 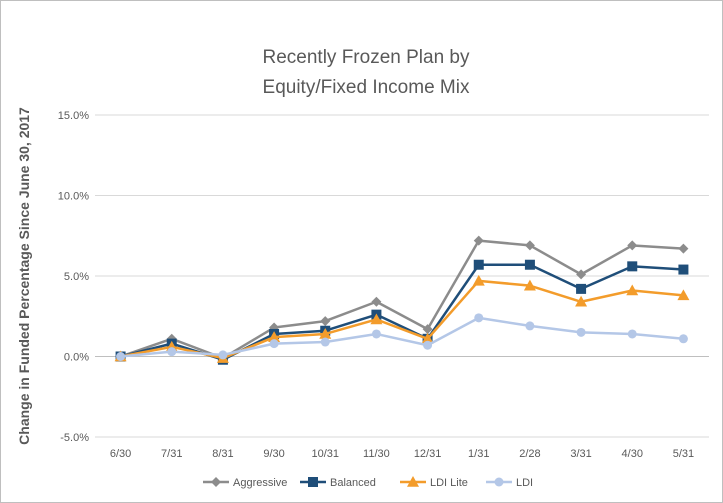 I want to click on legend-label: LDI Lite, so click(x=449, y=483).